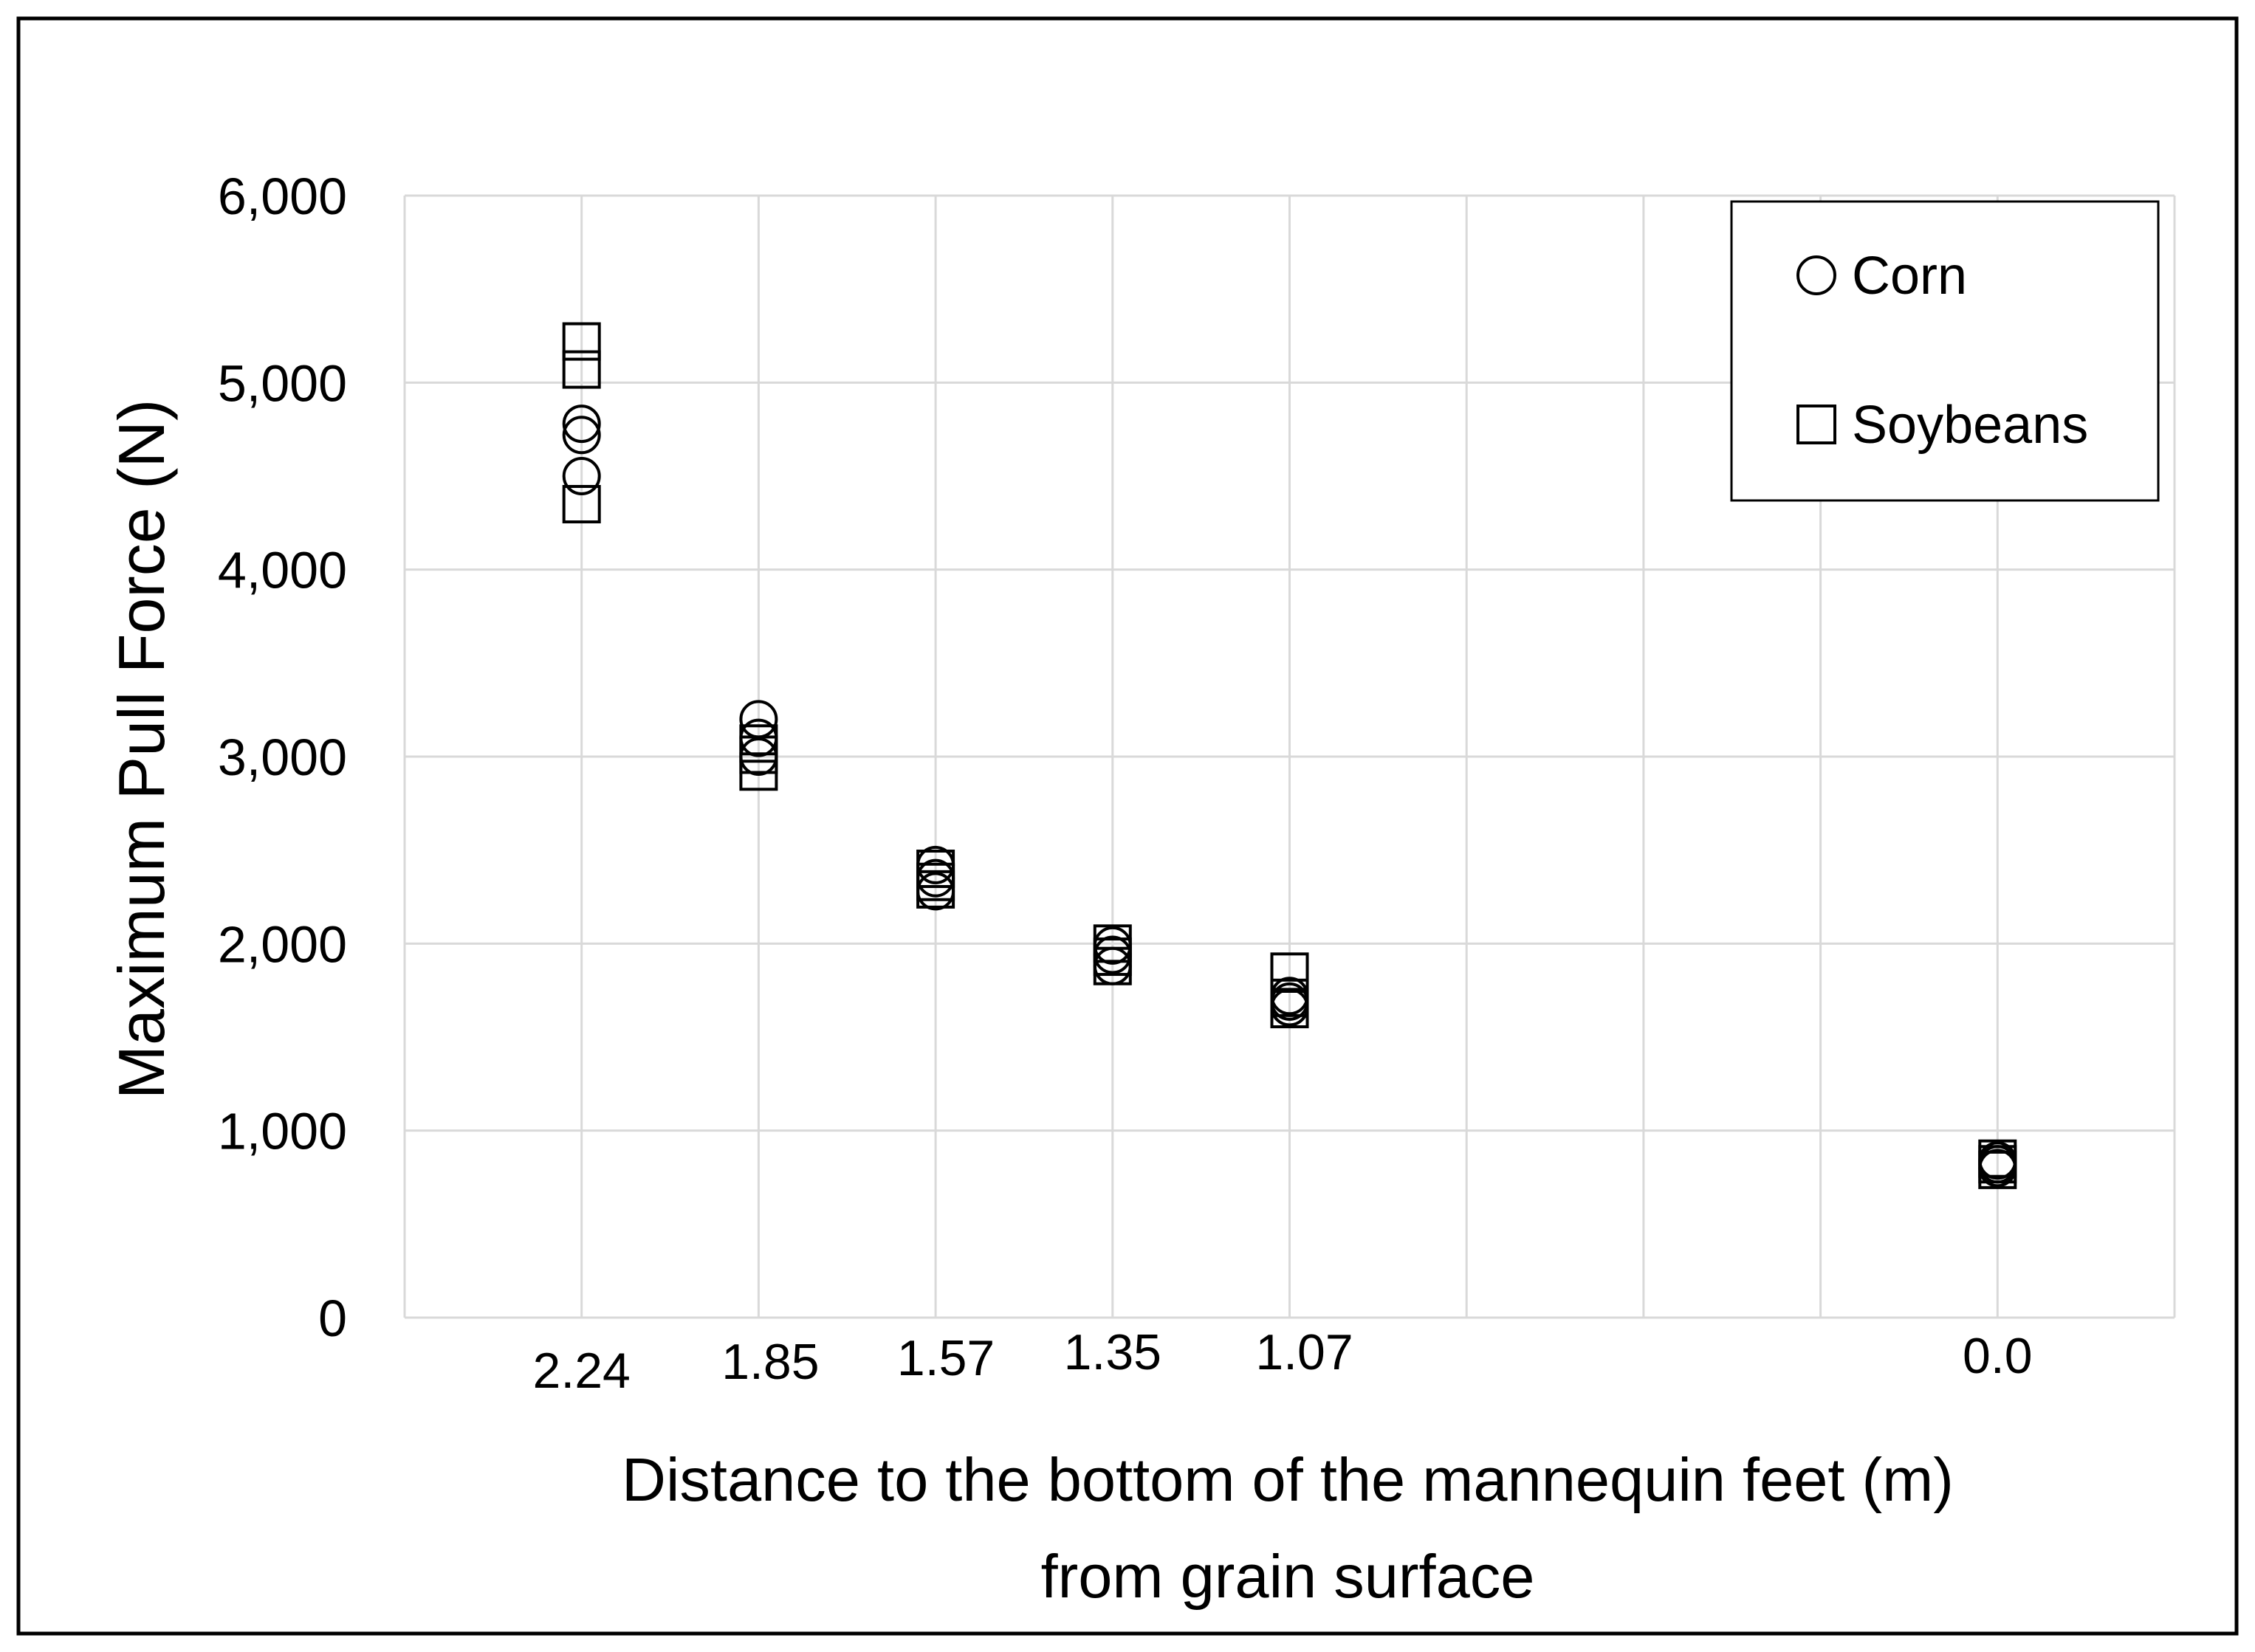  I want to click on y-axis-tick-labels: 0 1,000 2,000 3,000 4,000 5,000 6,000, so click(282, 757).